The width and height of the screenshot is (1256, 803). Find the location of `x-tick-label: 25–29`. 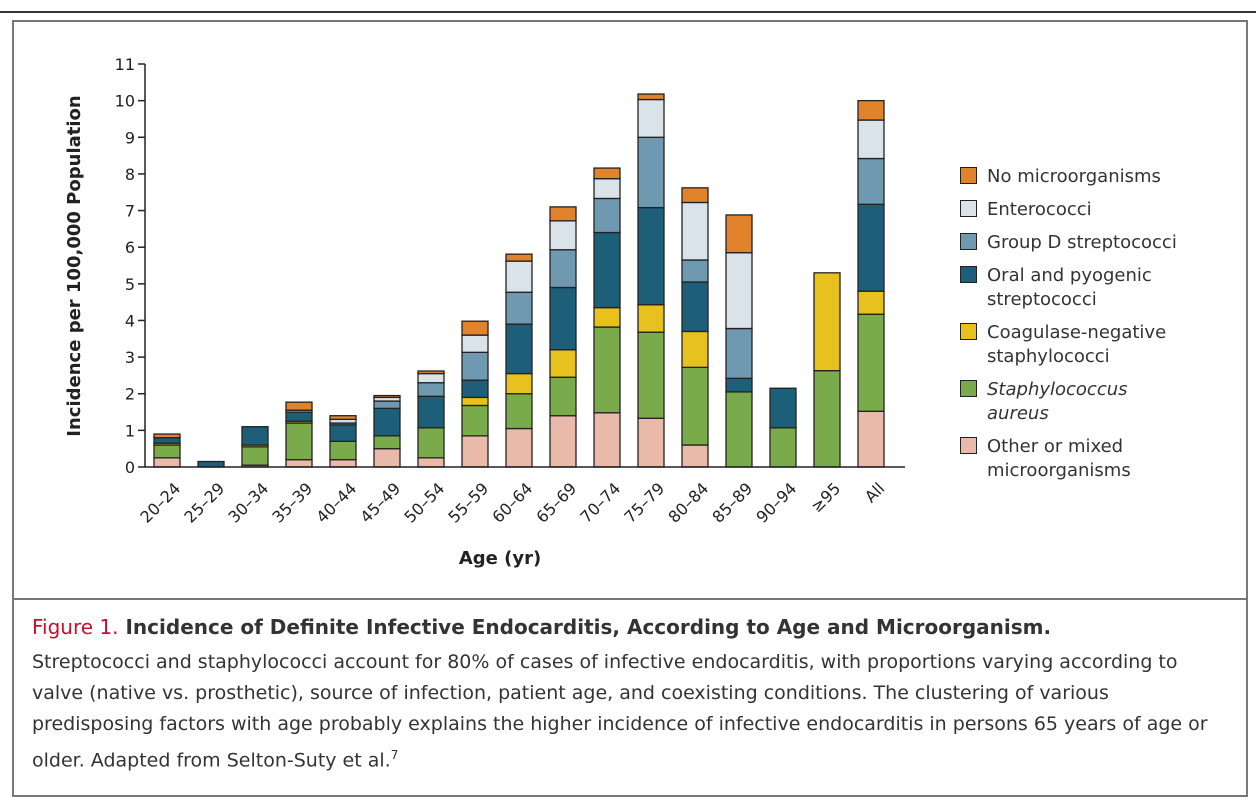

x-tick-label: 25–29 is located at coordinates (204, 503).